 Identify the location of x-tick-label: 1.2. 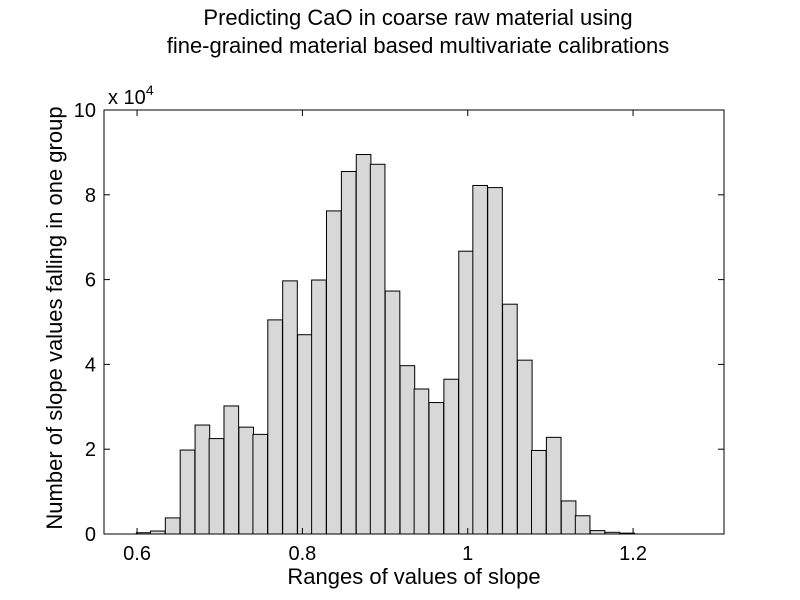
(633, 554).